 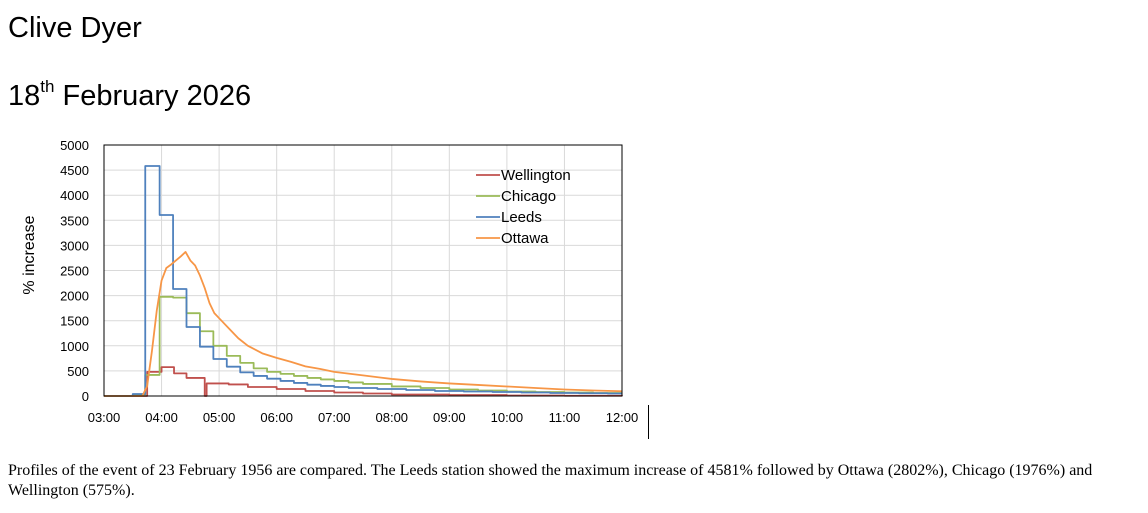 What do you see at coordinates (528, 196) in the screenshot?
I see `legend-label-chicago: Chicago` at bounding box center [528, 196].